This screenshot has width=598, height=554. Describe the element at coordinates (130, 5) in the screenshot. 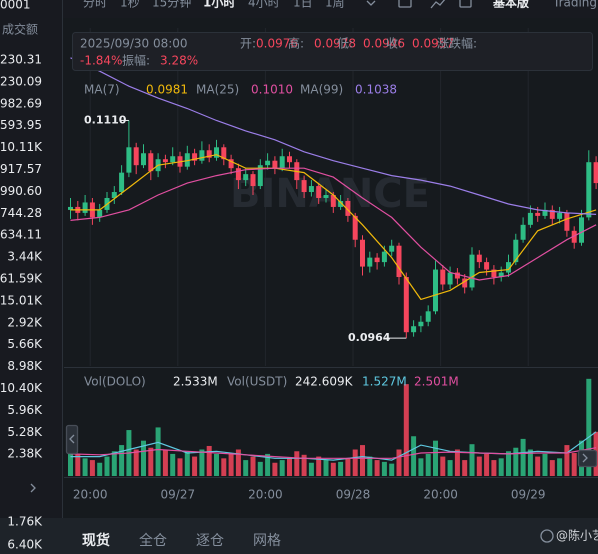

I see `interval-tab: 1秒` at that location.